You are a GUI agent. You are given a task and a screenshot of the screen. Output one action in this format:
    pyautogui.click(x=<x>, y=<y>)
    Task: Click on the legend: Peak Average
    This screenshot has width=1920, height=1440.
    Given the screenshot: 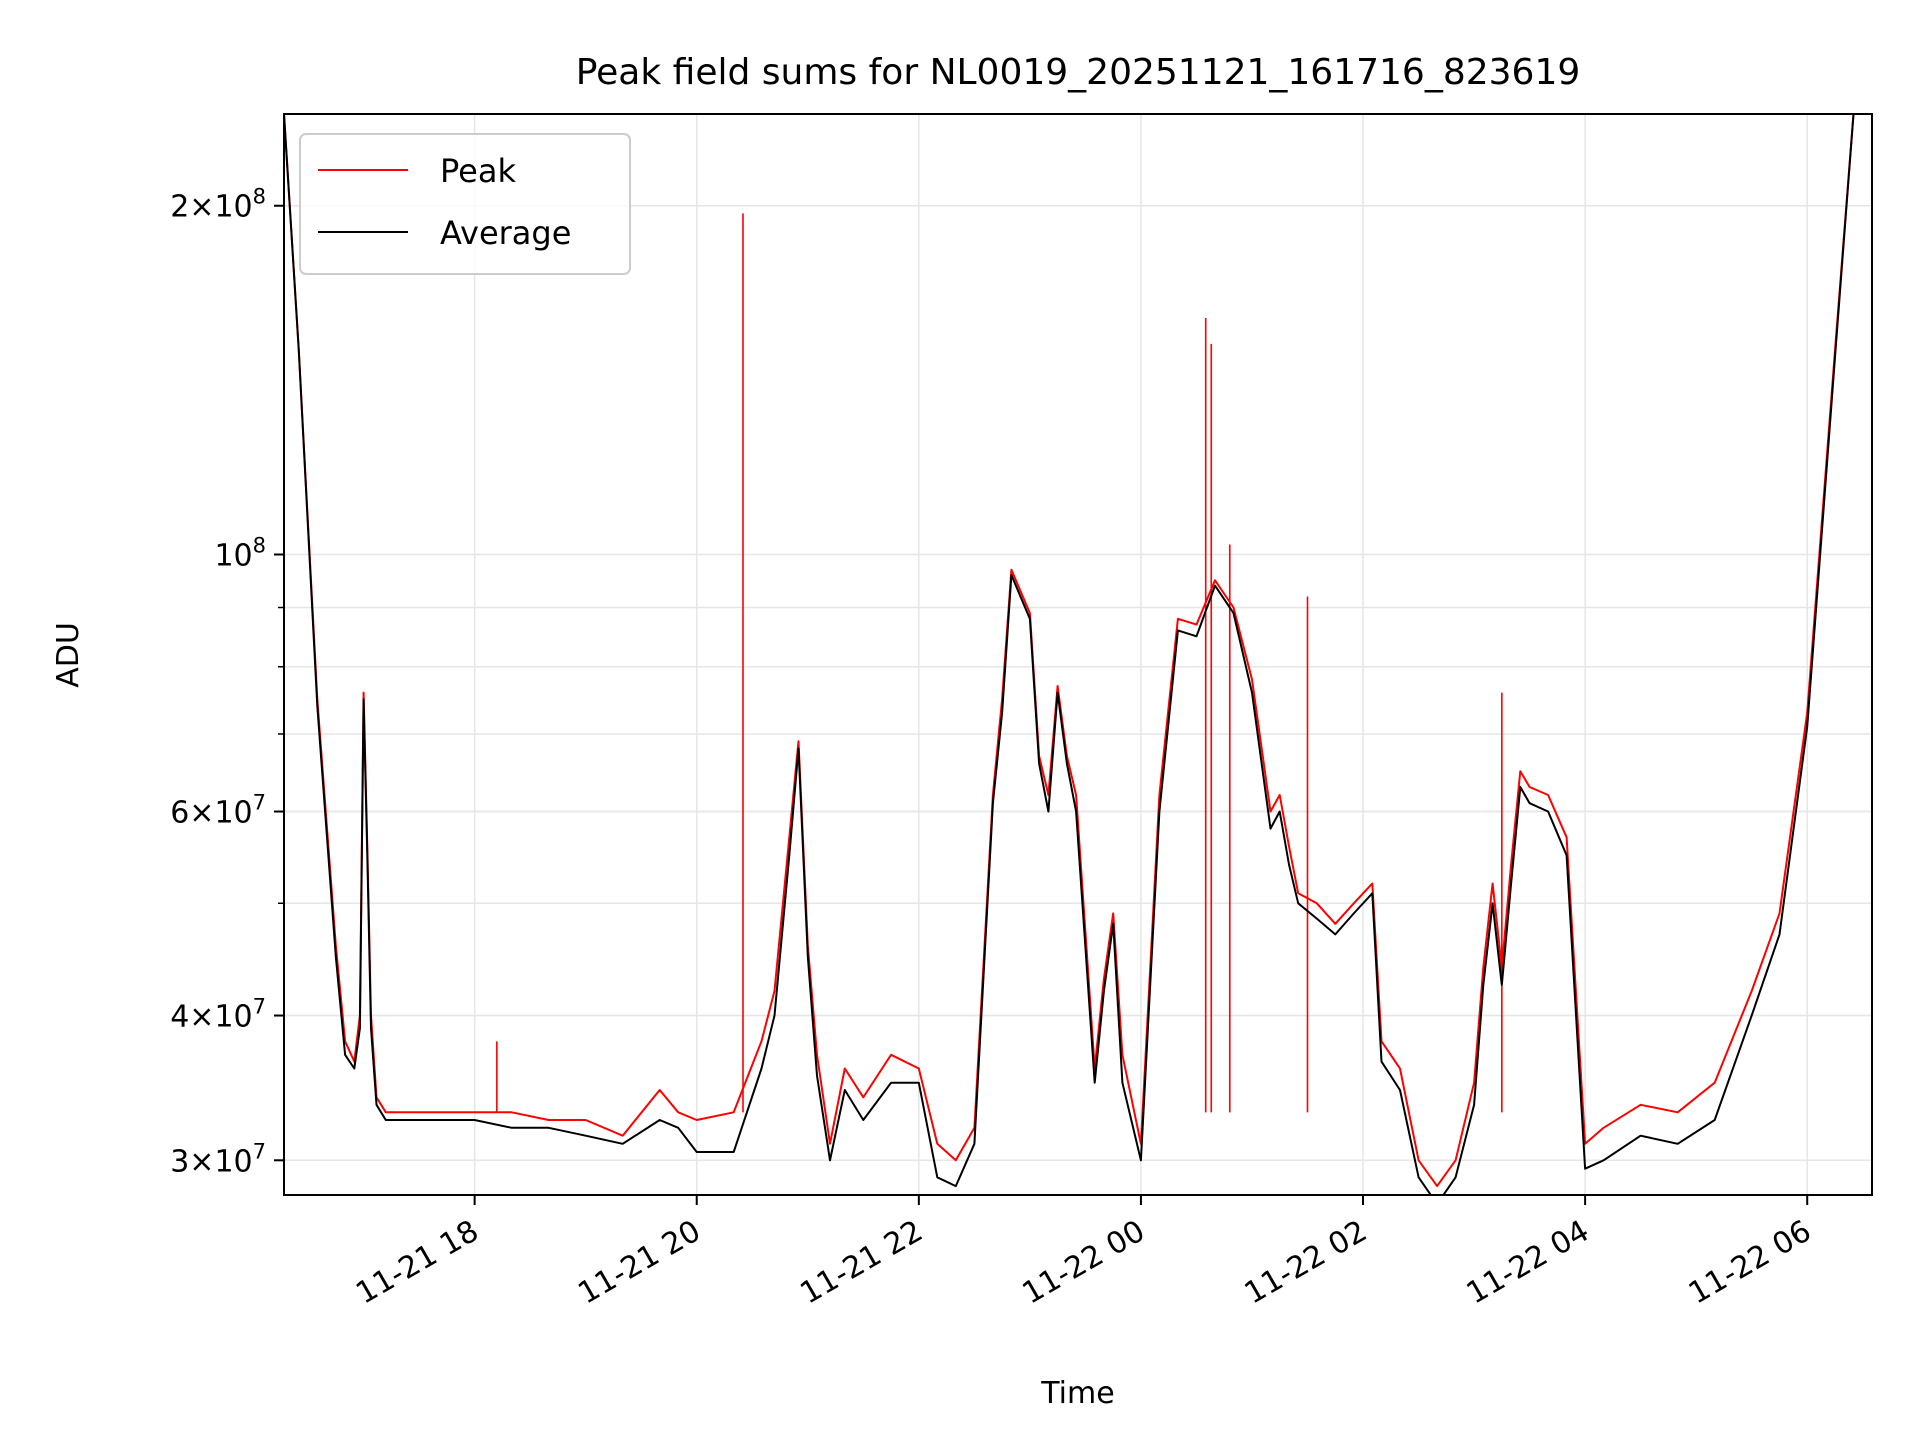 What is the action you would take?
    pyautogui.click(x=465, y=204)
    